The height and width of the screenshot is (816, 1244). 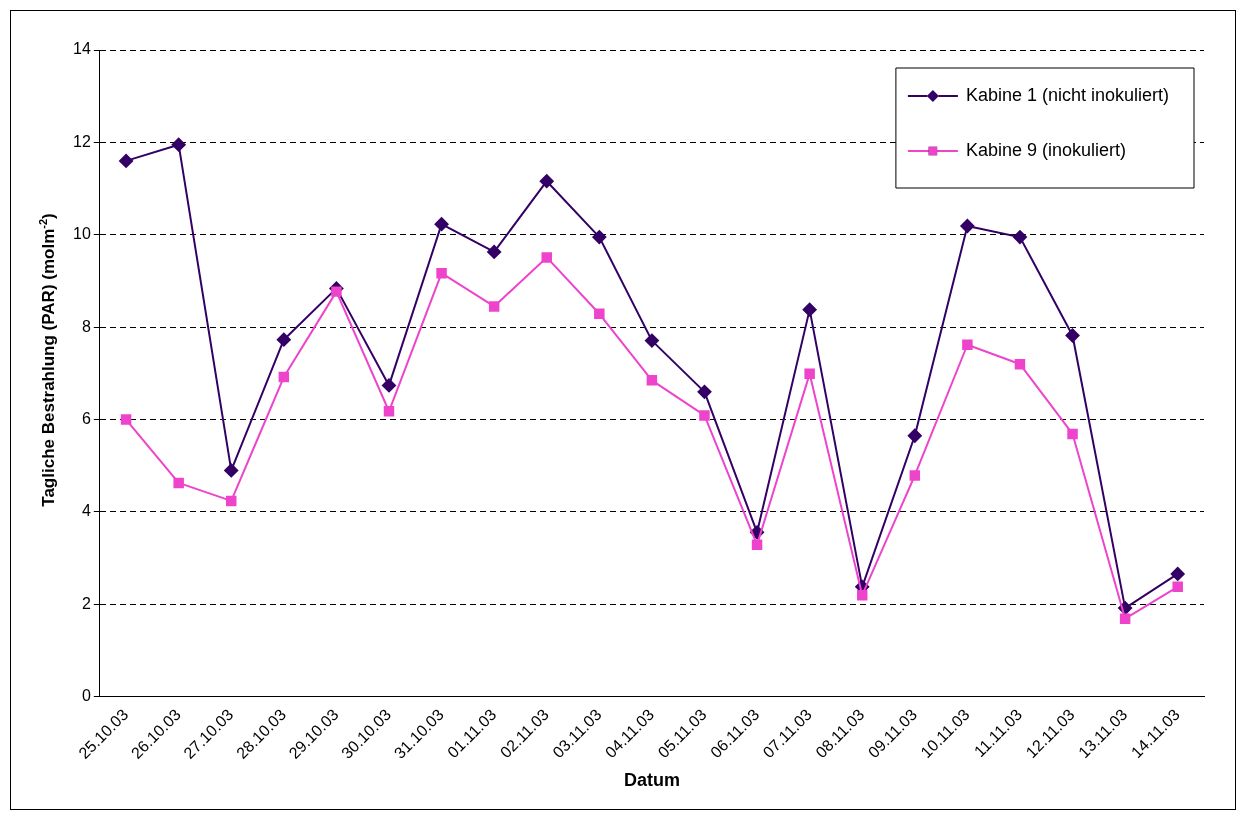 What do you see at coordinates (86, 418) in the screenshot?
I see `y-tick-label: 6` at bounding box center [86, 418].